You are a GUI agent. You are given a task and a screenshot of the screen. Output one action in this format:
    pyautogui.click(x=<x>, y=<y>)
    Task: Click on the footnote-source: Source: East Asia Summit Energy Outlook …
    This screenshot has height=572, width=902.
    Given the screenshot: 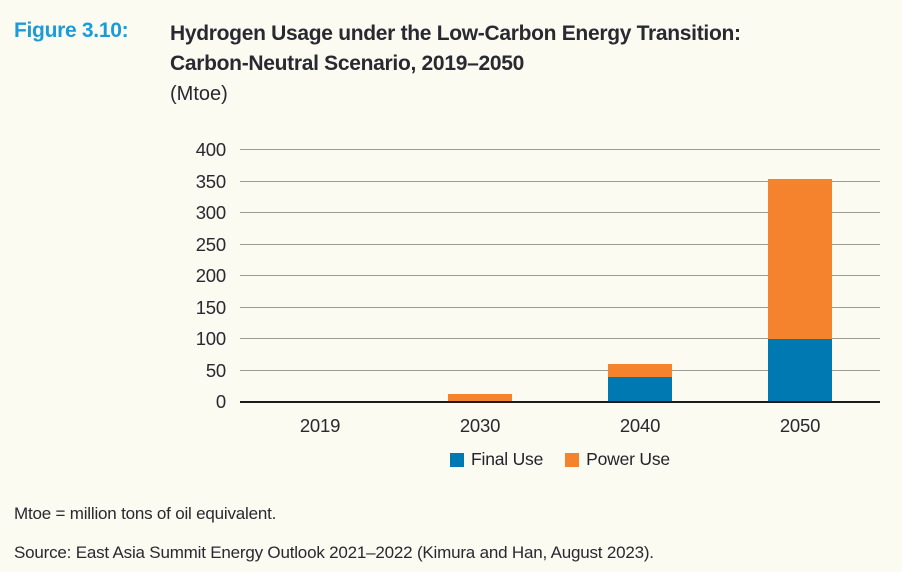 What is the action you would take?
    pyautogui.click(x=334, y=552)
    